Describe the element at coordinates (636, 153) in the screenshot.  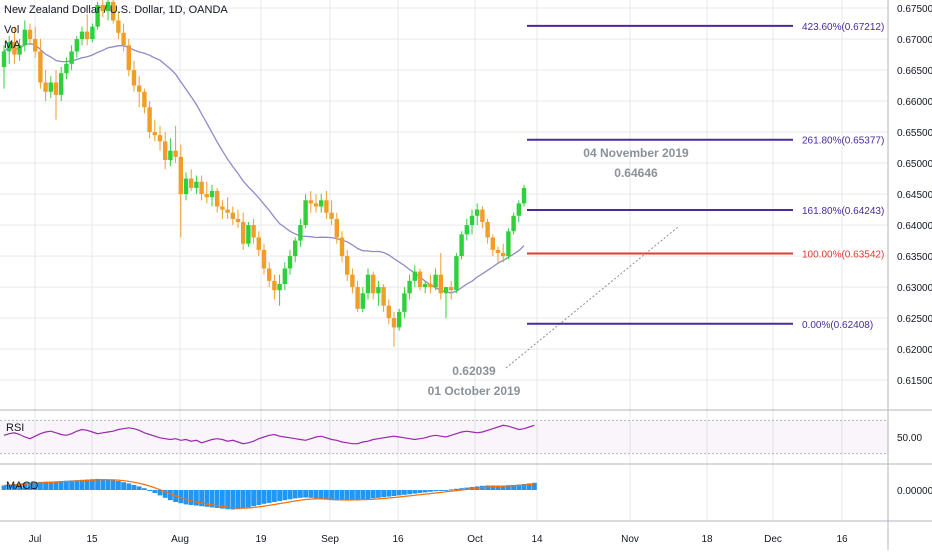
I see `high-date-annotation: 04 November 2019` at that location.